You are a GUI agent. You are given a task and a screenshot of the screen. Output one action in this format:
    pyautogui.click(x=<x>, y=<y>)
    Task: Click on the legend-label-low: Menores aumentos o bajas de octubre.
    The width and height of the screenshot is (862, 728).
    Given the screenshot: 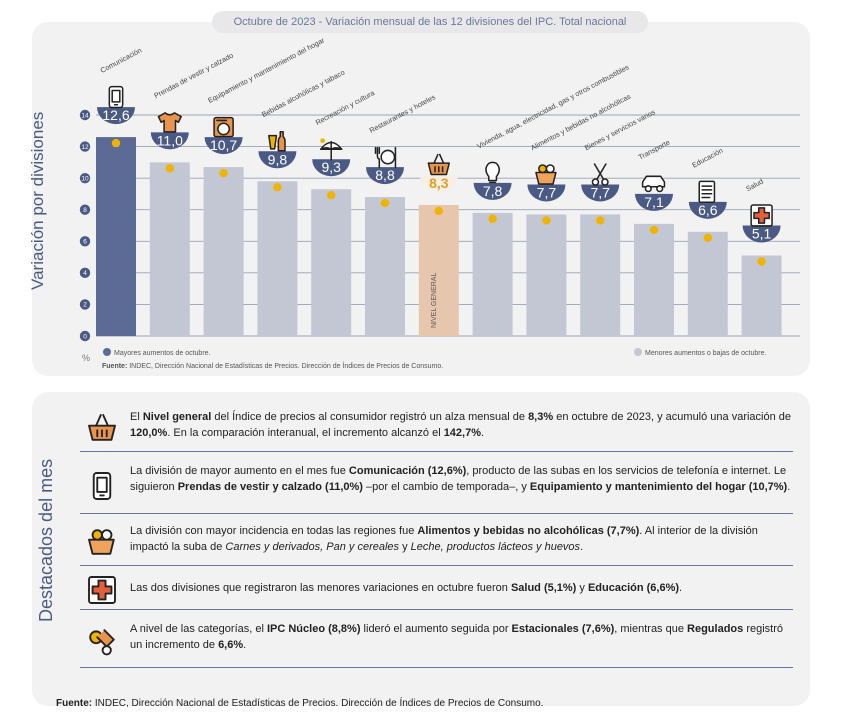 What is the action you would take?
    pyautogui.click(x=705, y=353)
    